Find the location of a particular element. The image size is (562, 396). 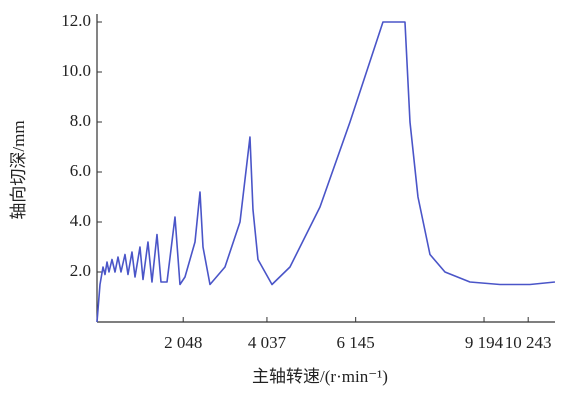

x-tick-label: 4 037 is located at coordinates (267, 342).